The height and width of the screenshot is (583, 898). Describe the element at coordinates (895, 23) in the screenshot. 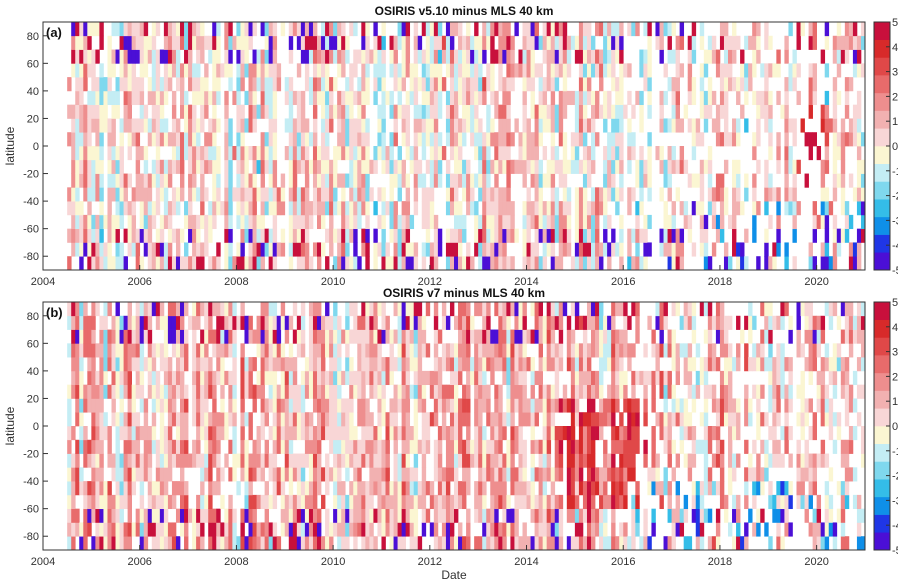

I see `colorbar-tick-label: 5` at that location.